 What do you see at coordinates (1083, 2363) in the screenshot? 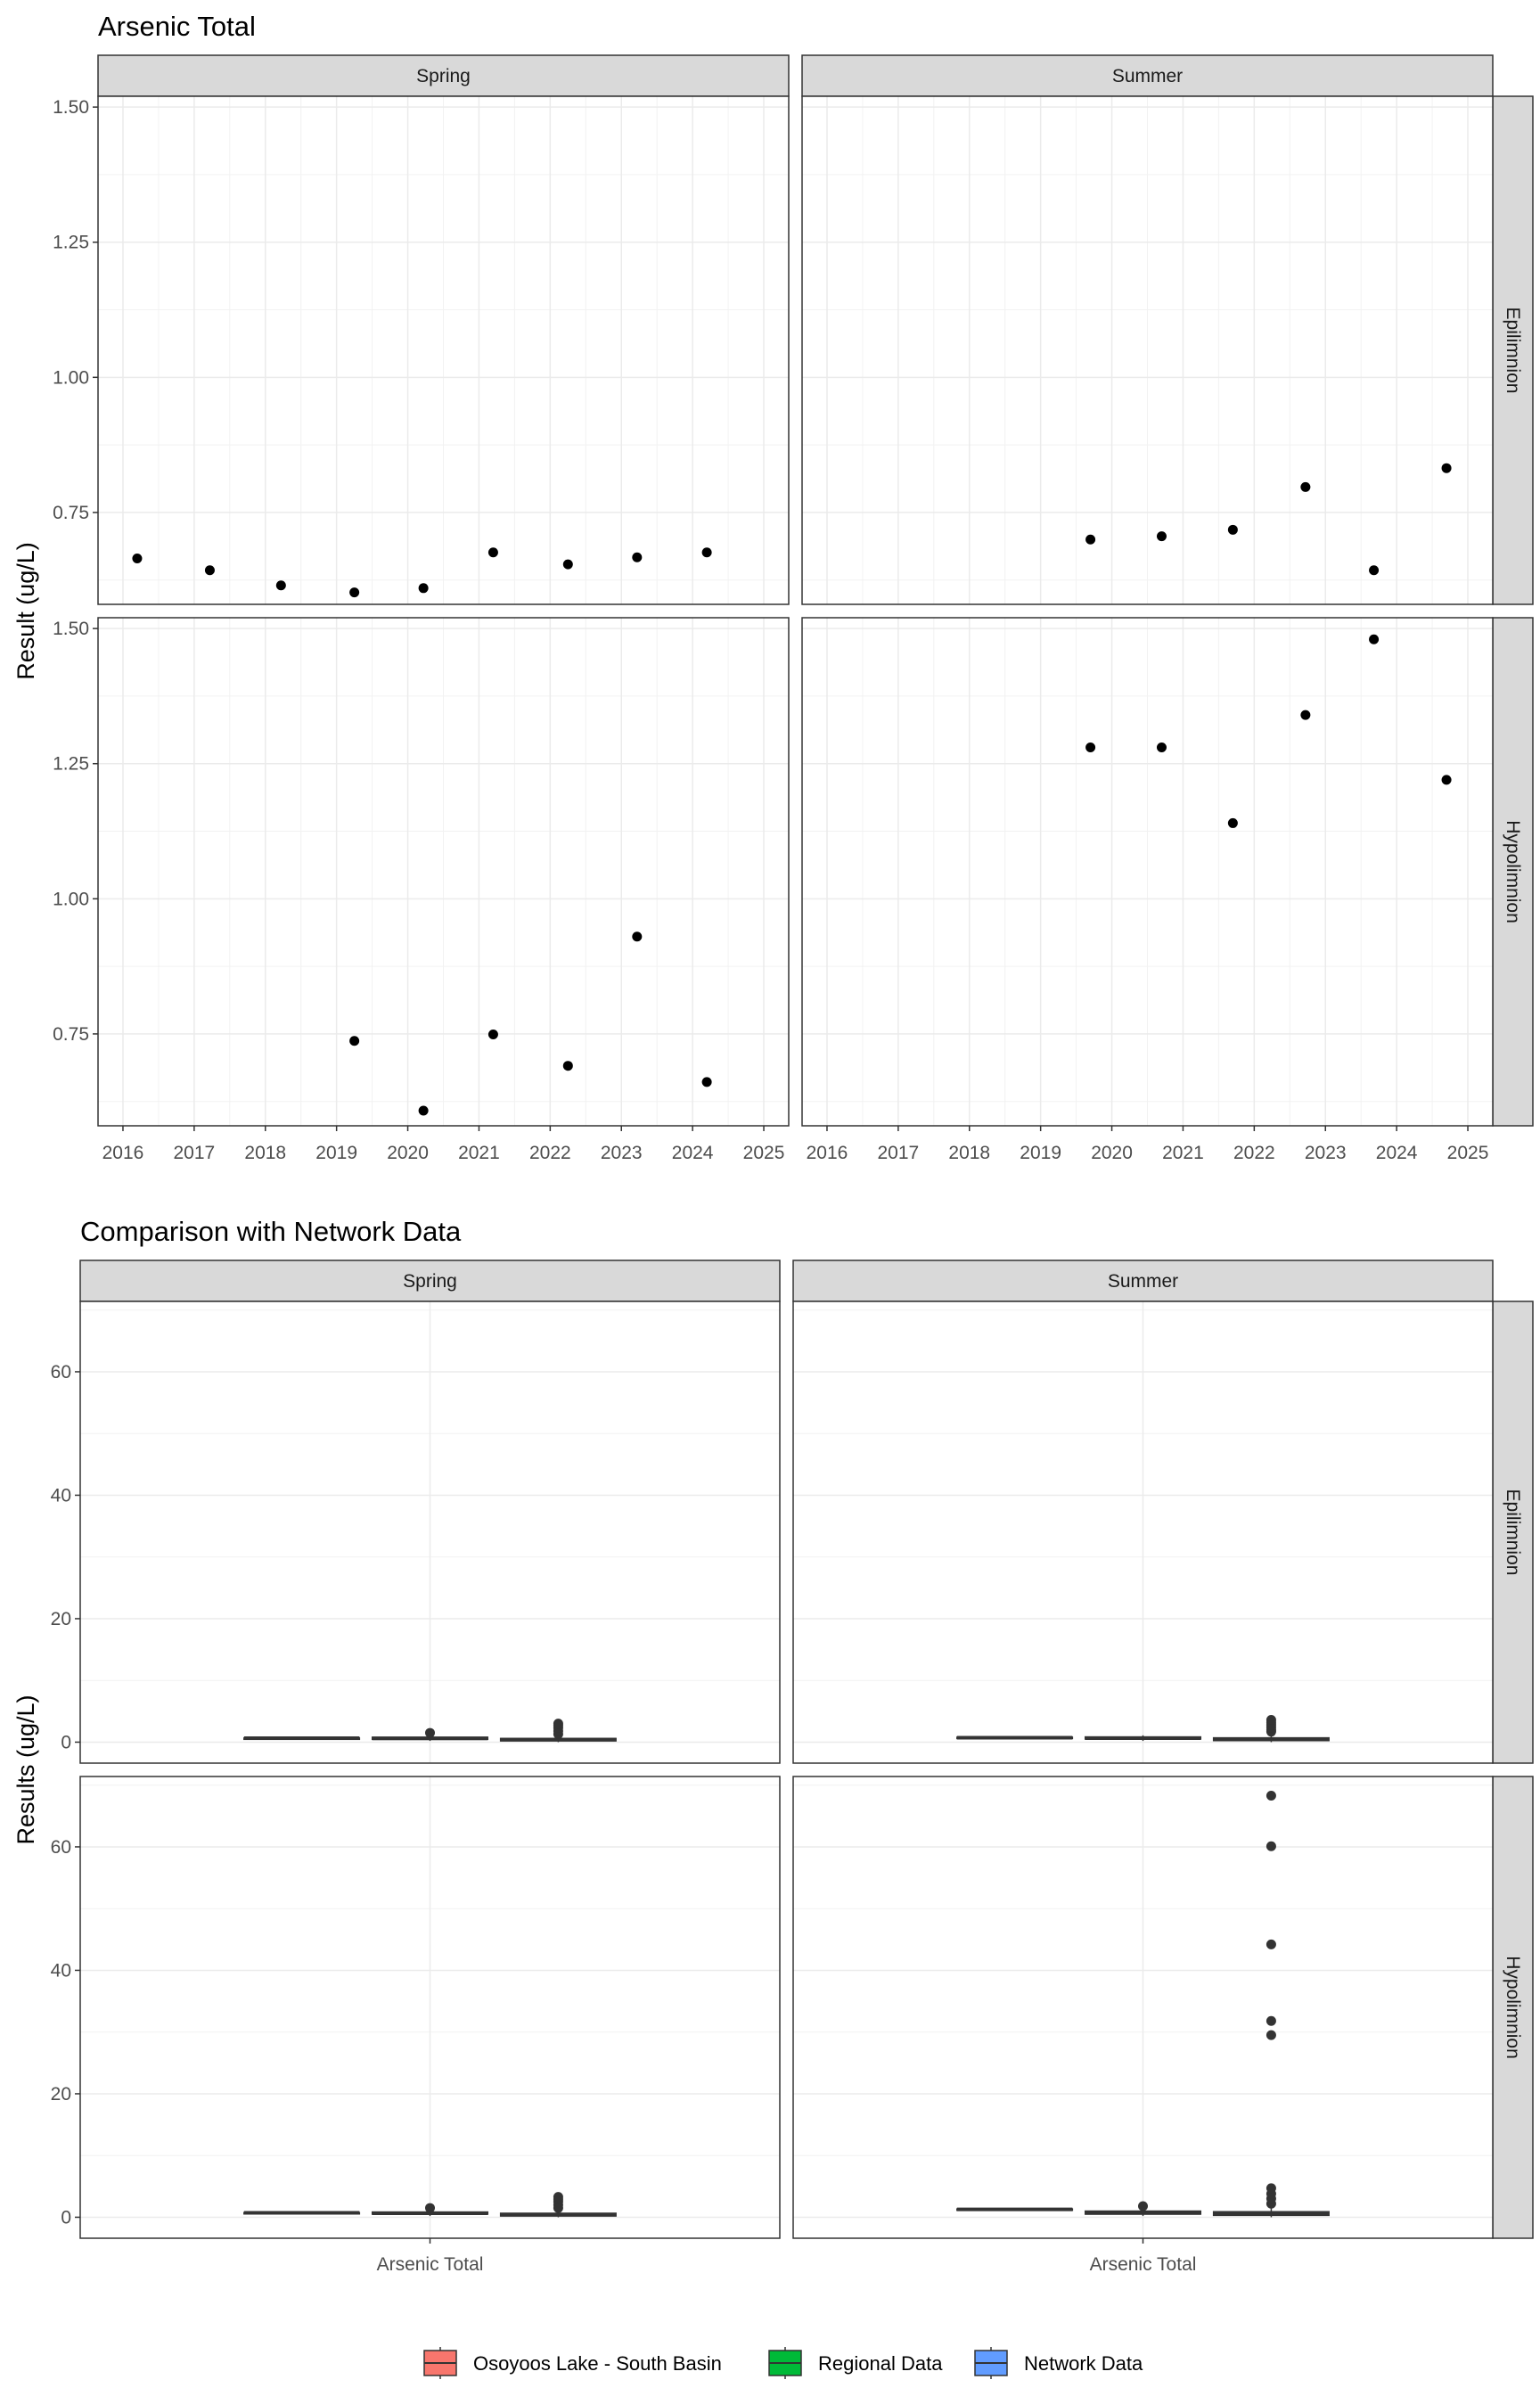
I see `legend-label: Network Data` at bounding box center [1083, 2363].